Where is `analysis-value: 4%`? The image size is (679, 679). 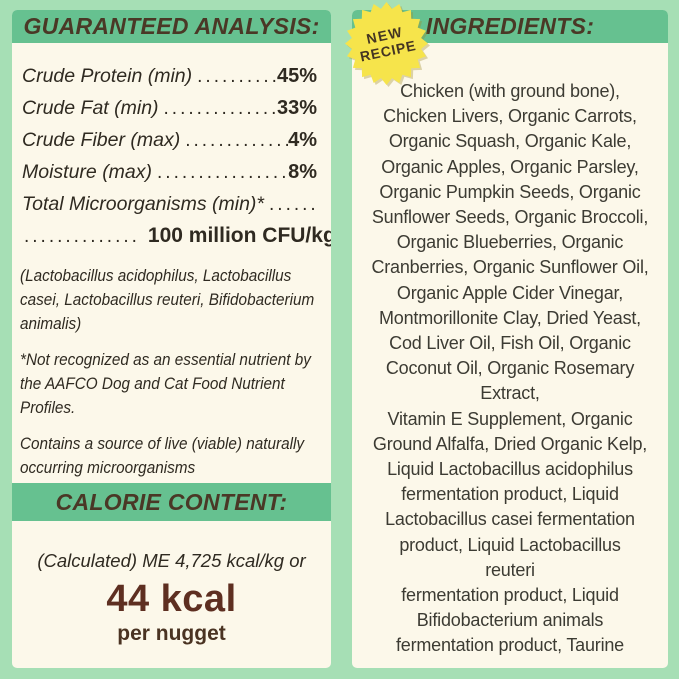
analysis-value: 4% is located at coordinates (302, 140).